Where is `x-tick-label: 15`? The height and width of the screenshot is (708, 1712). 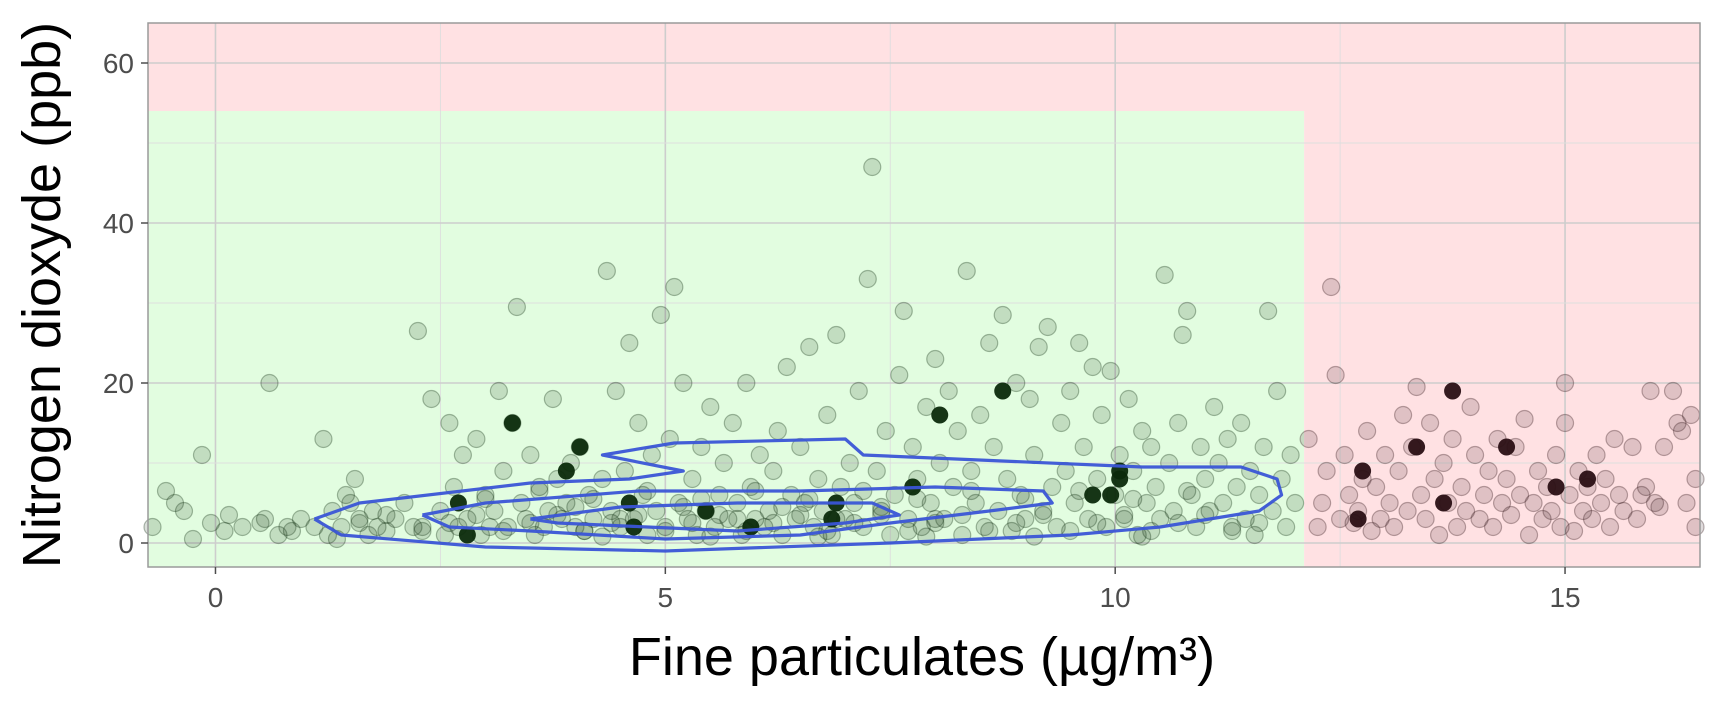
x-tick-label: 15 is located at coordinates (1564, 597).